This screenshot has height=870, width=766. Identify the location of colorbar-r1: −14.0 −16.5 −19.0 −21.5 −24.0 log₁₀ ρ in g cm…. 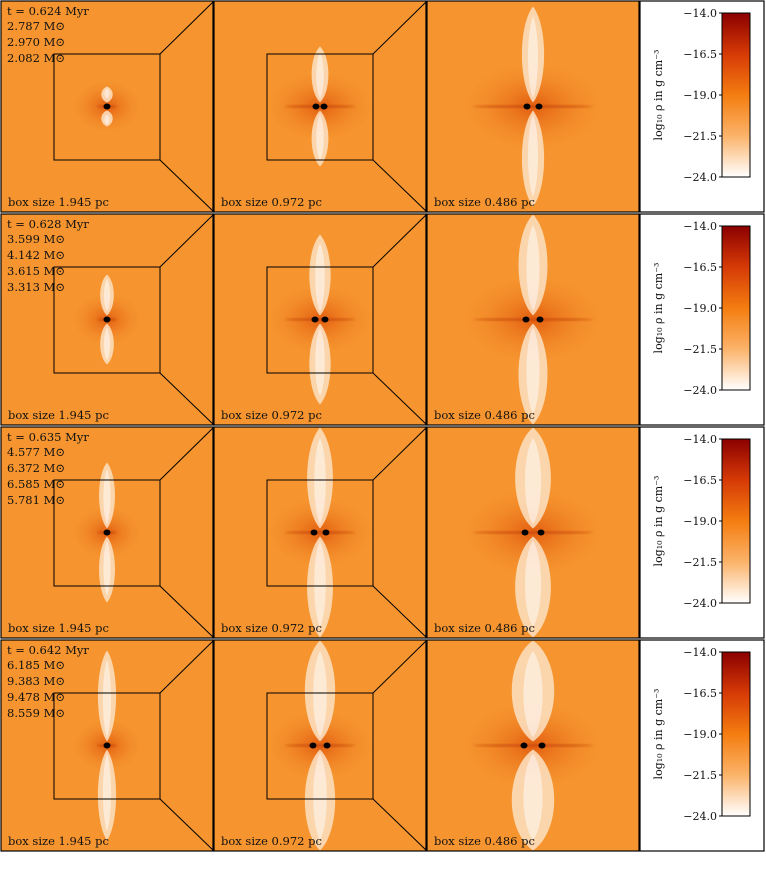
(702, 106).